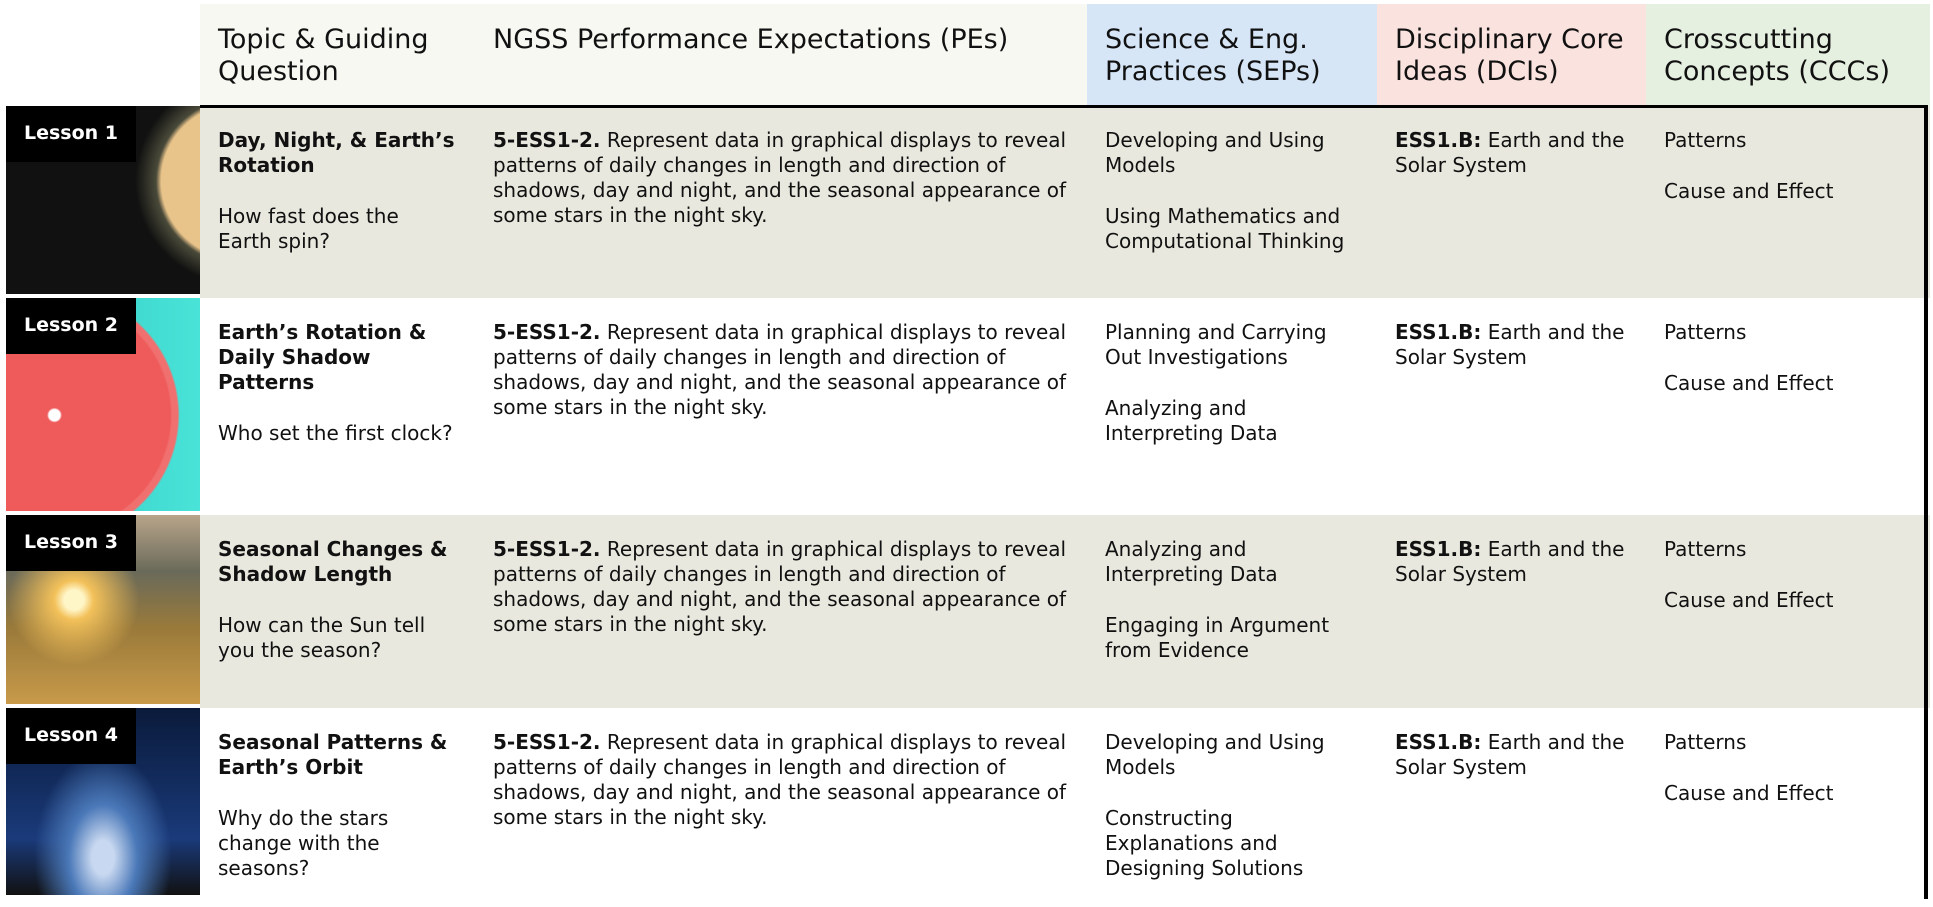  Describe the element at coordinates (71, 326) in the screenshot. I see `lesson-label: Lesson 2` at that location.